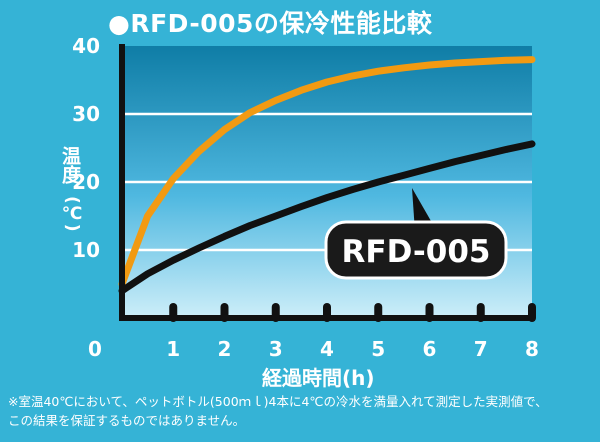  What do you see at coordinates (127, 420) in the screenshot?
I see `footnote-line-2: この結果を保証するものではありません。` at bounding box center [127, 420].